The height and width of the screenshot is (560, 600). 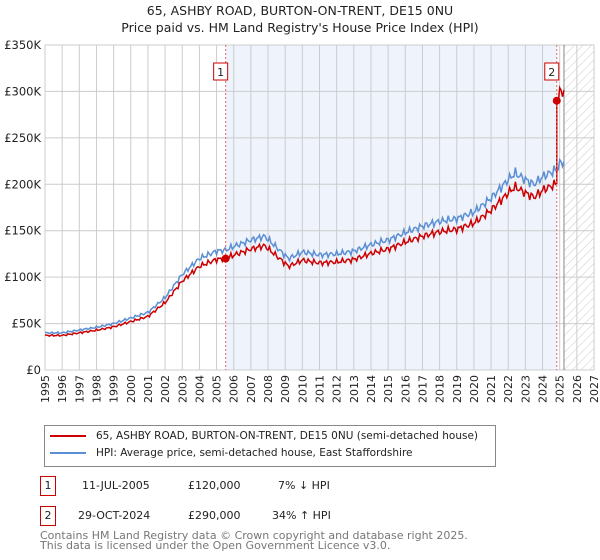 What do you see at coordinates (22, 277) in the screenshot?
I see `y-tick-label: £100K` at bounding box center [22, 277].